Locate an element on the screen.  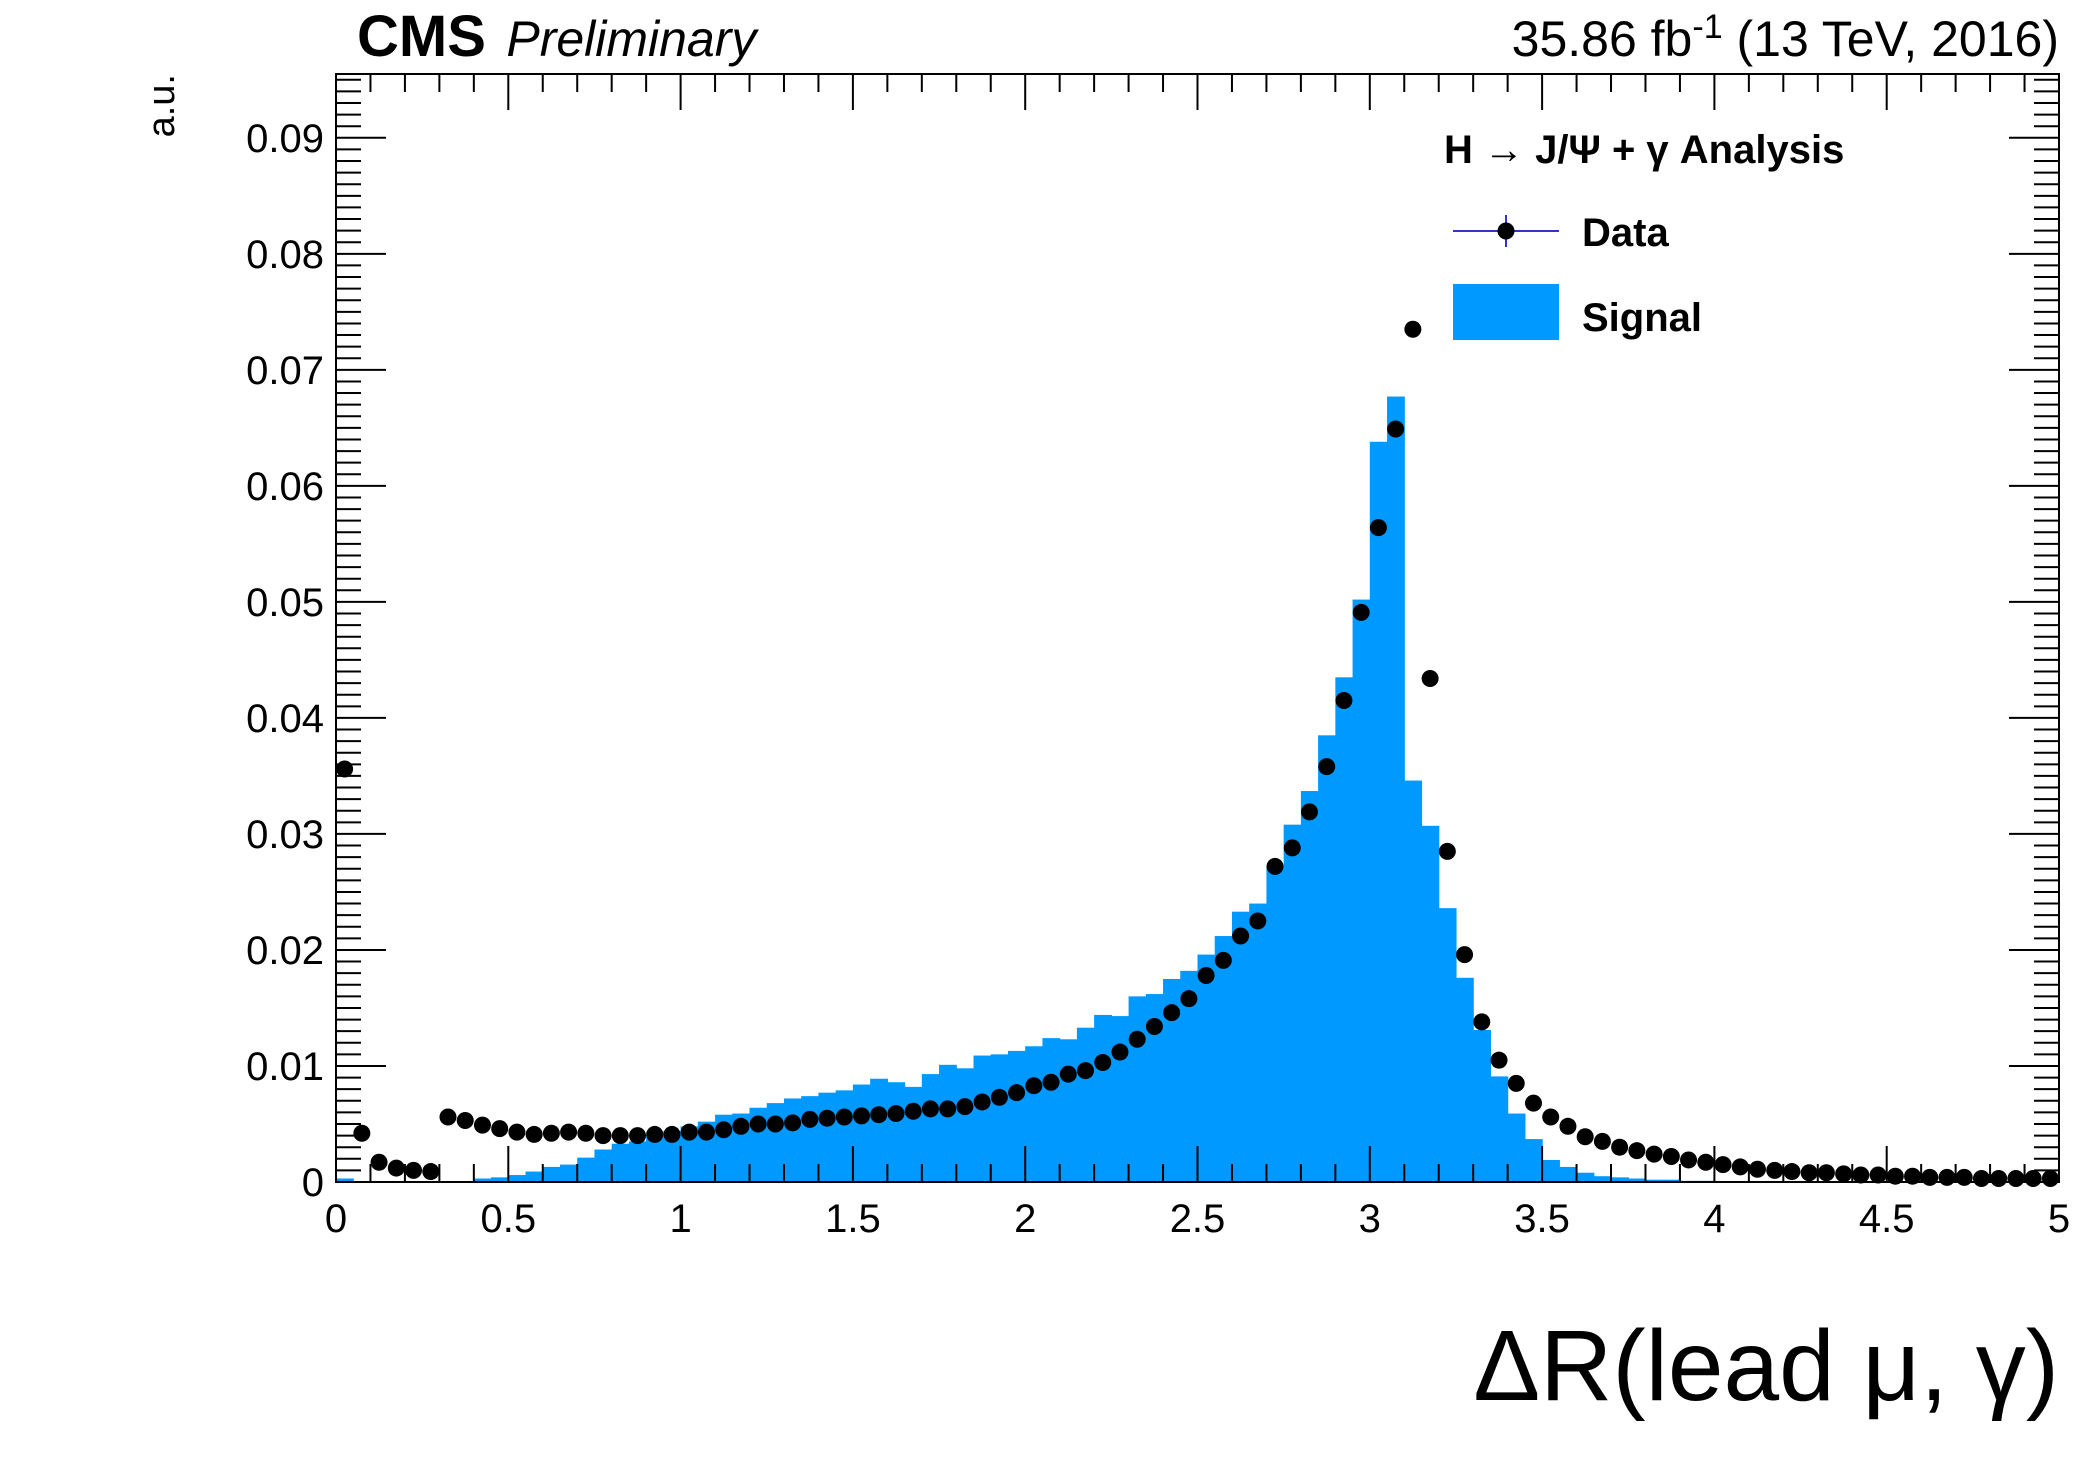
y-tick-label: 0.06 is located at coordinates (285, 487).